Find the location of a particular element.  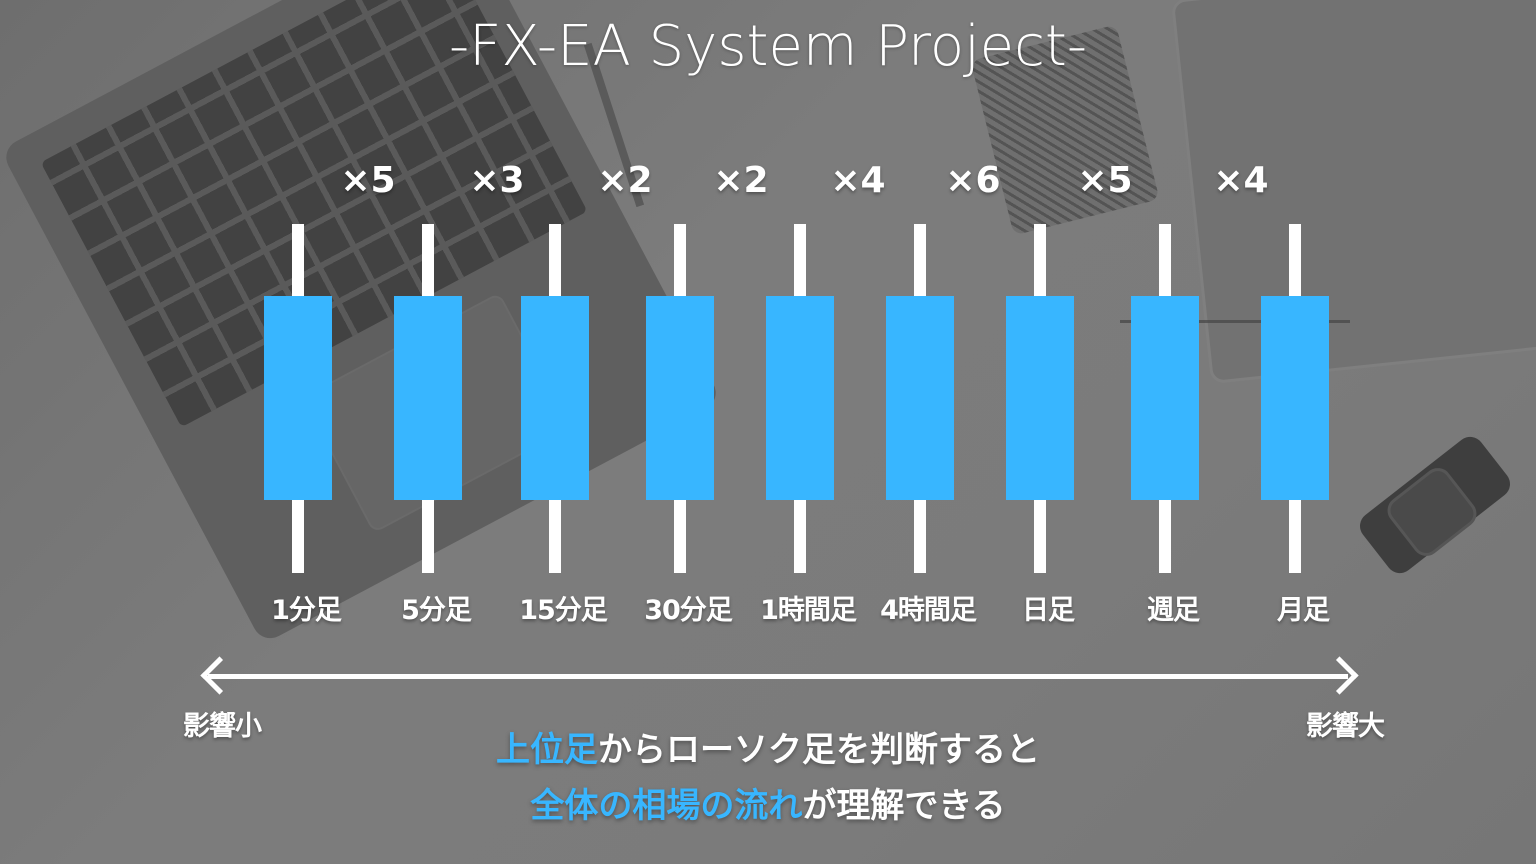

timeframe-label: 日足 is located at coordinates (1048, 610).